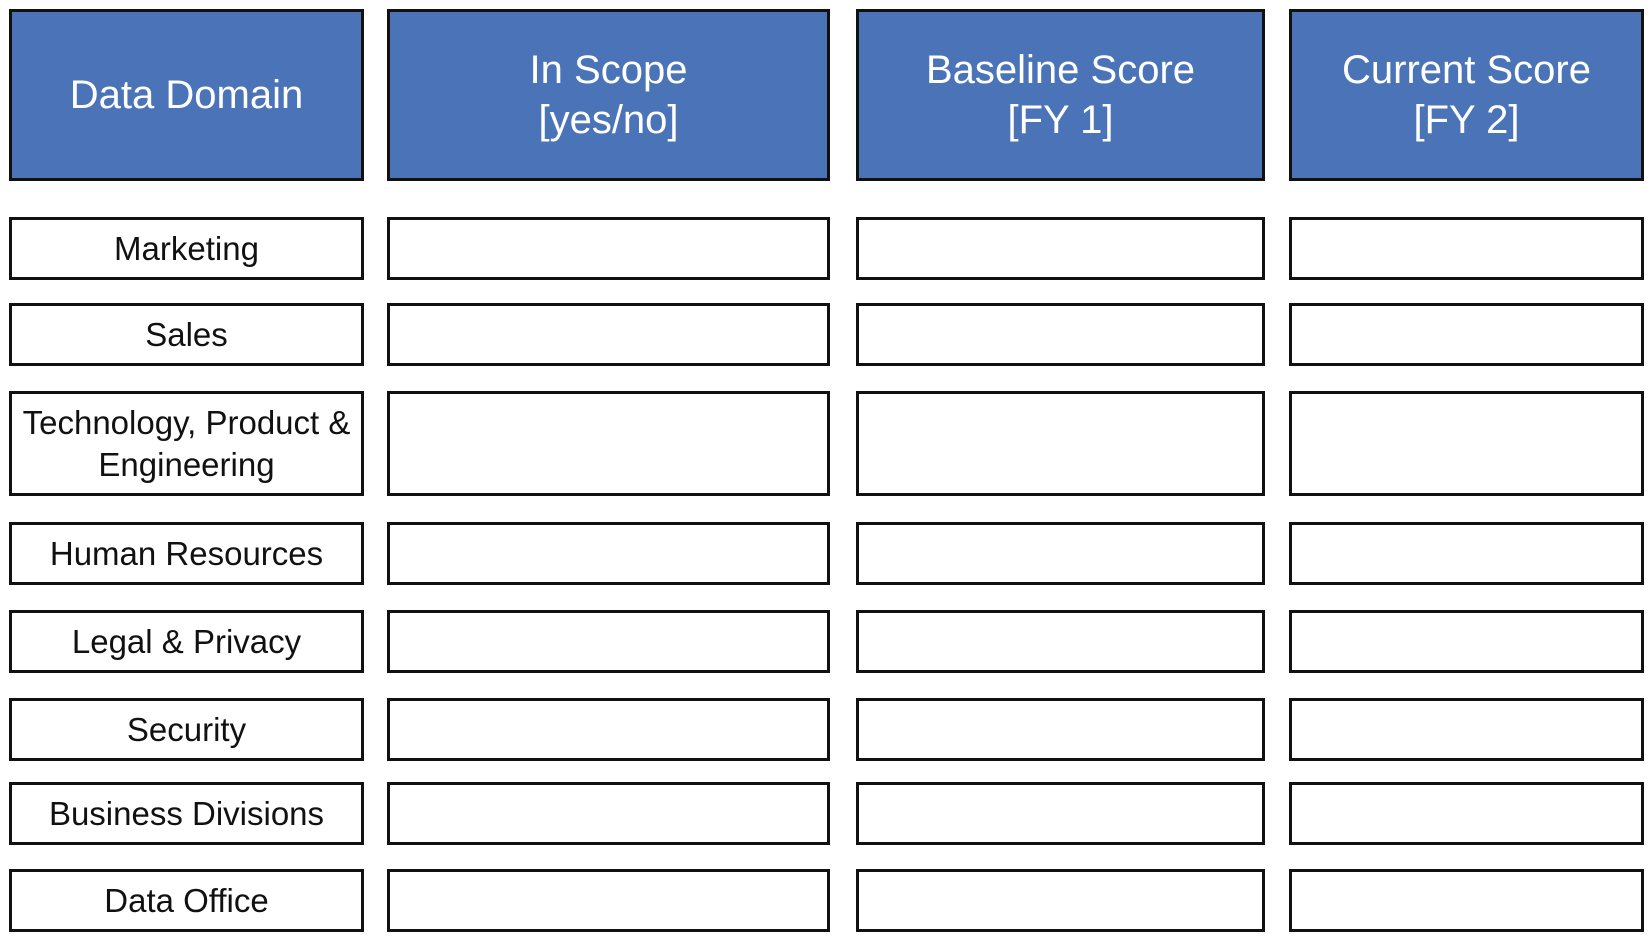 Image resolution: width=1650 pixels, height=938 pixels. I want to click on domain-label-sales: Sales, so click(186, 334).